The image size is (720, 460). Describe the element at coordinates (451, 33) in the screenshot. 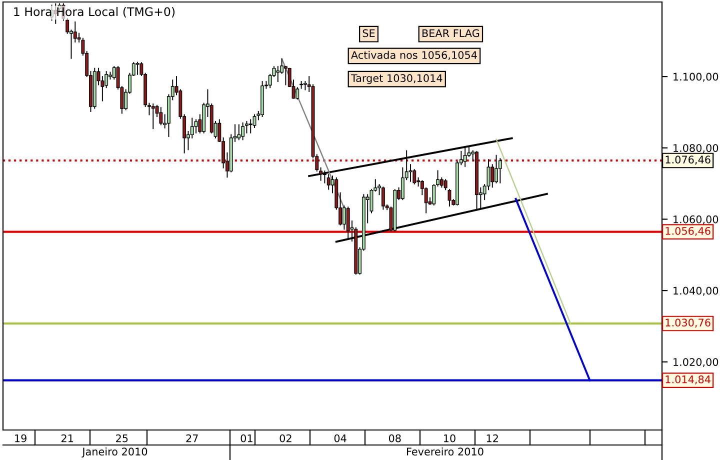

I see `annotation: BEAR FLAG` at that location.